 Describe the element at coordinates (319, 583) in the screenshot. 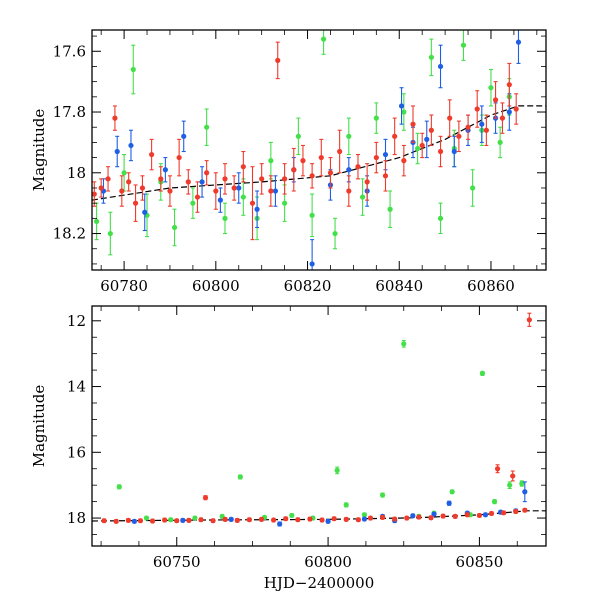

I see `x-axis-label: HJD−2400000` at that location.